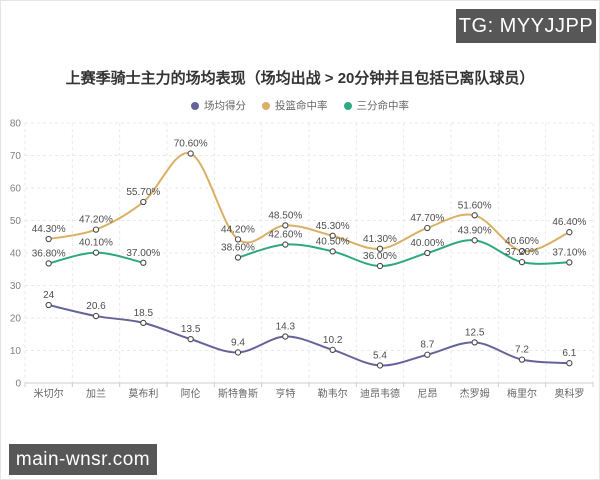  Describe the element at coordinates (238, 393) in the screenshot. I see `x-tick-label: 斯特鲁斯` at that location.